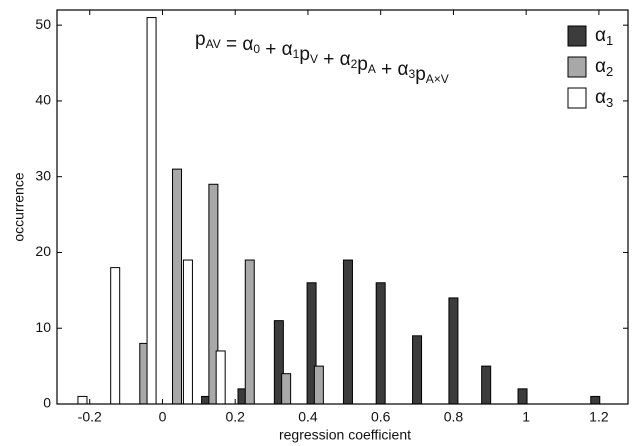 The image size is (632, 446). I want to click on legend-subscript: 2, so click(609, 71).